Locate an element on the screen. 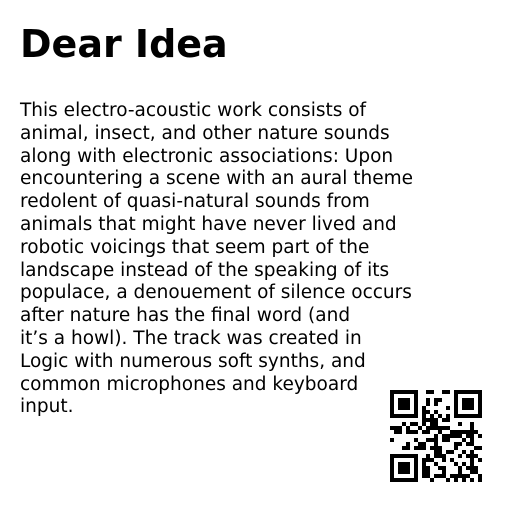  description-line: encountering a scene with an aural theme is located at coordinates (217, 179).